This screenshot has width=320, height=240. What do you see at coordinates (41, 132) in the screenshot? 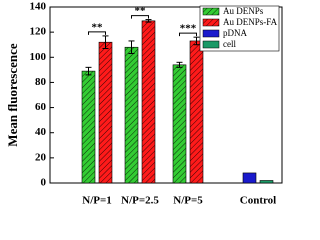
I see `y-tick-label: 40` at bounding box center [41, 132].